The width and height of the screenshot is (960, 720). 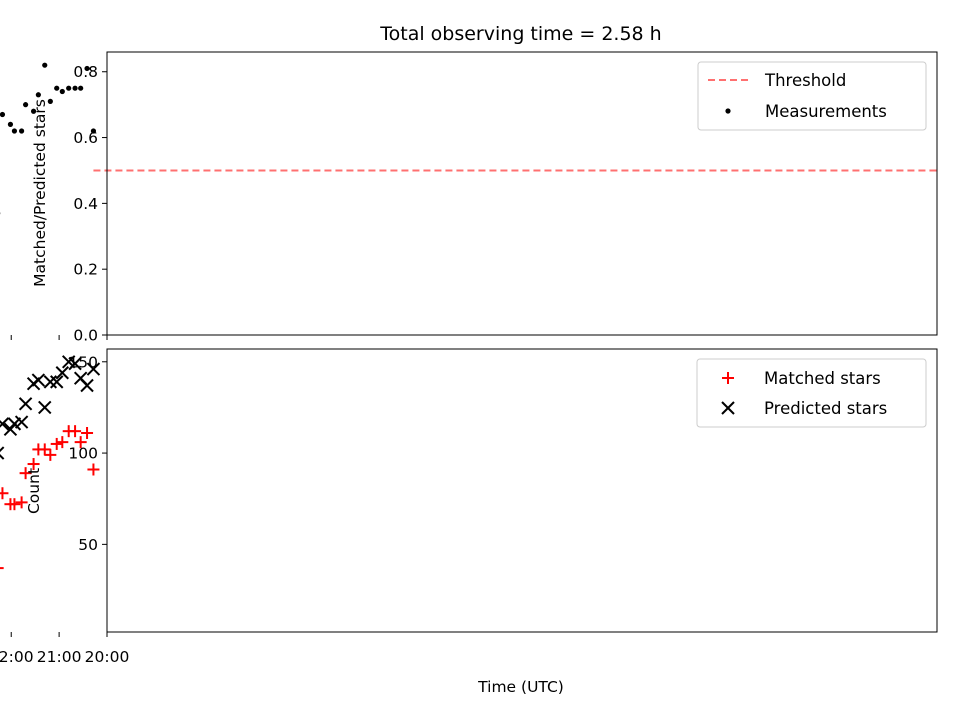 What do you see at coordinates (520, 687) in the screenshot?
I see `x-axis-title: Time (UTC)` at bounding box center [520, 687].